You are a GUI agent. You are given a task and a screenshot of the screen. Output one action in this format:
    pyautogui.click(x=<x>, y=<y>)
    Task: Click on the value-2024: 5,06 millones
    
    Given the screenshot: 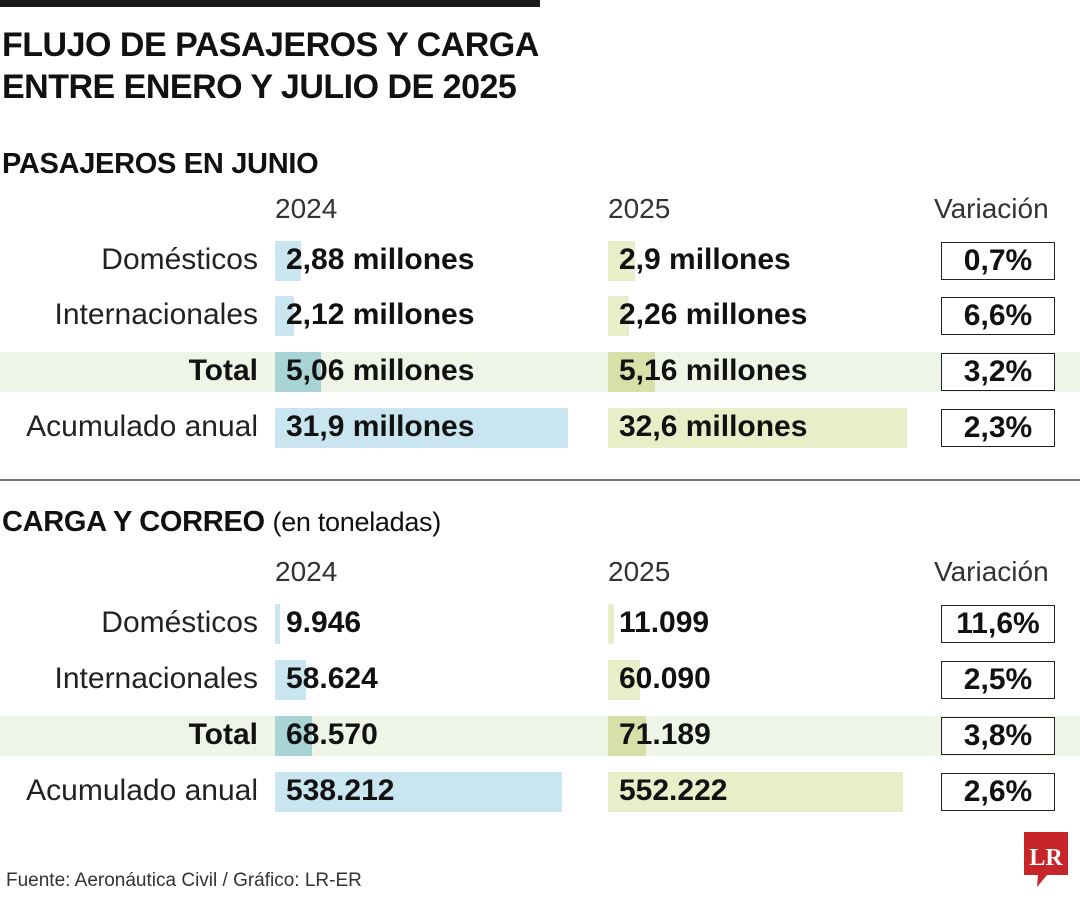 What is the action you would take?
    pyautogui.click(x=380, y=370)
    